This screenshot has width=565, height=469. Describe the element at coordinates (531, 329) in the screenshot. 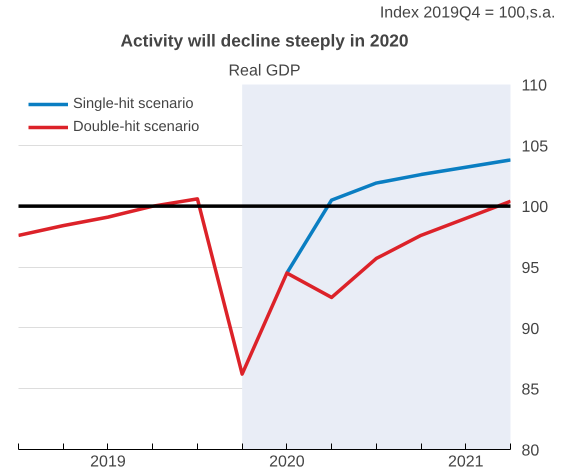

I see `y-tick-label: 90` at that location.